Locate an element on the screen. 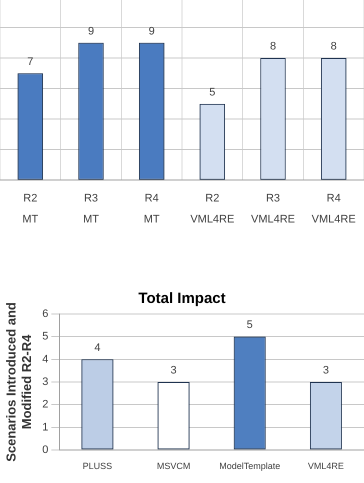 The image size is (364, 483). x-tick-label: R2 MT is located at coordinates (30, 209).